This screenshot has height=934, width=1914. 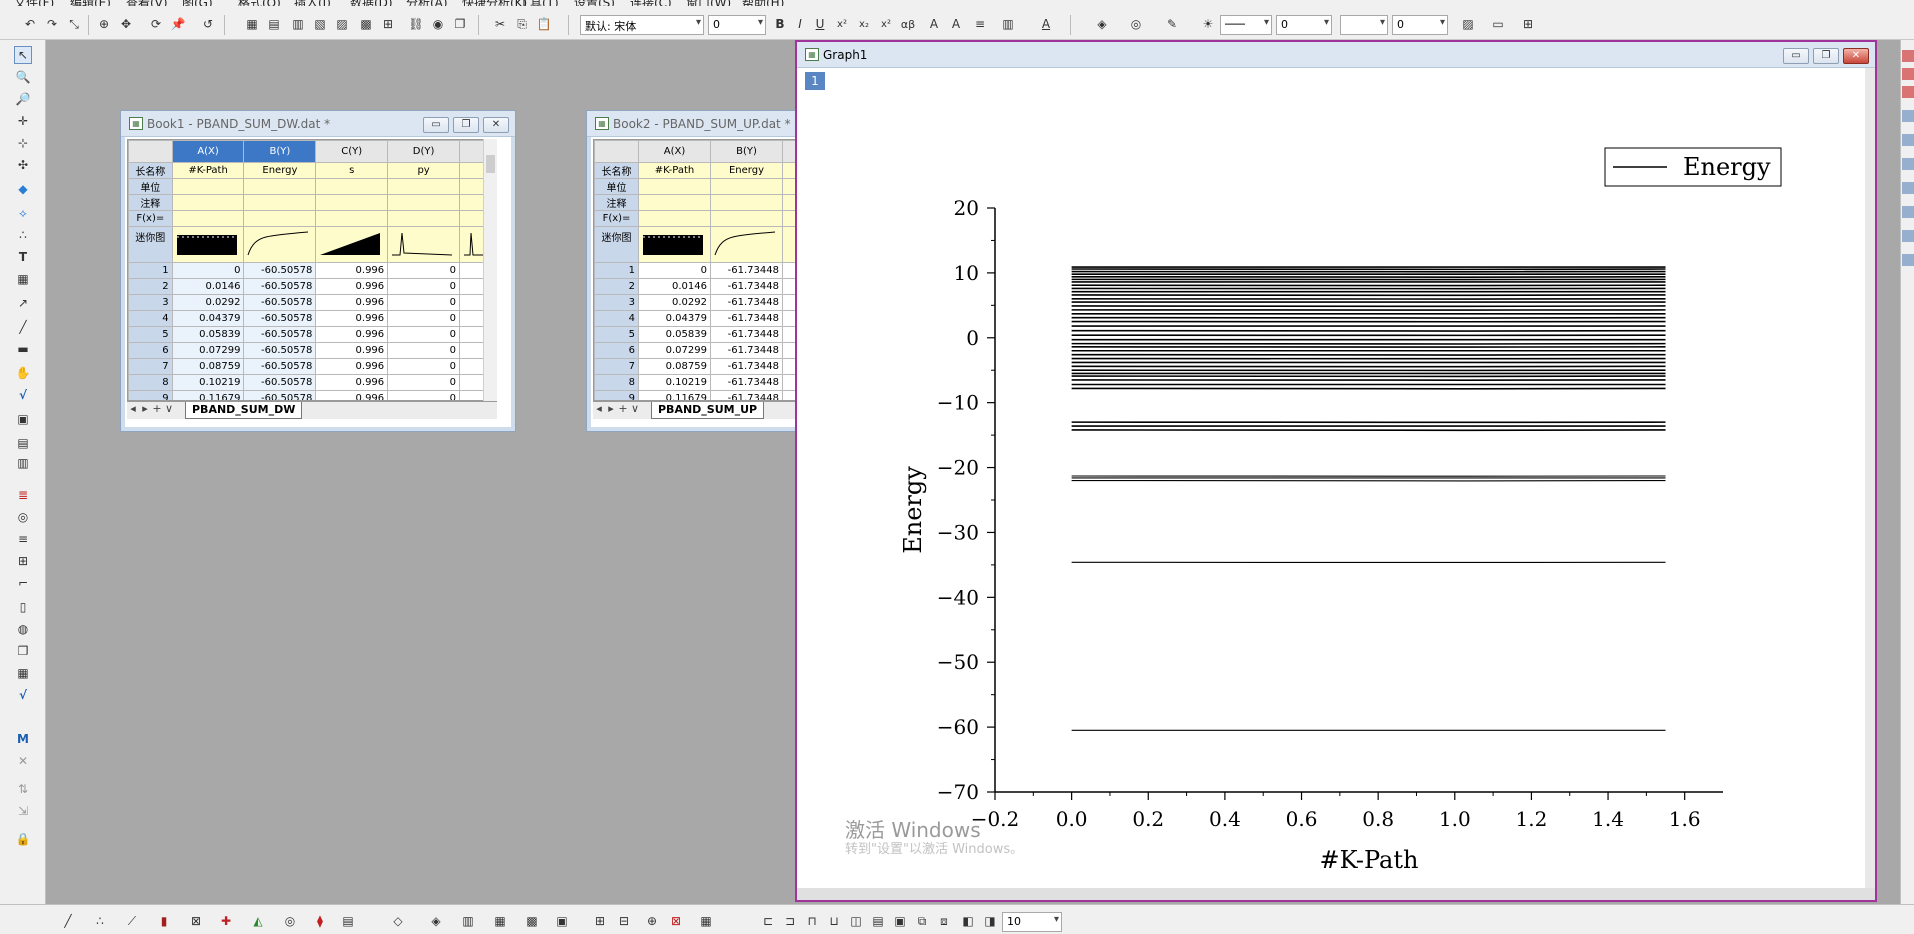 What do you see at coordinates (1528, 24) in the screenshot?
I see `table-icon: ⊞` at bounding box center [1528, 24].